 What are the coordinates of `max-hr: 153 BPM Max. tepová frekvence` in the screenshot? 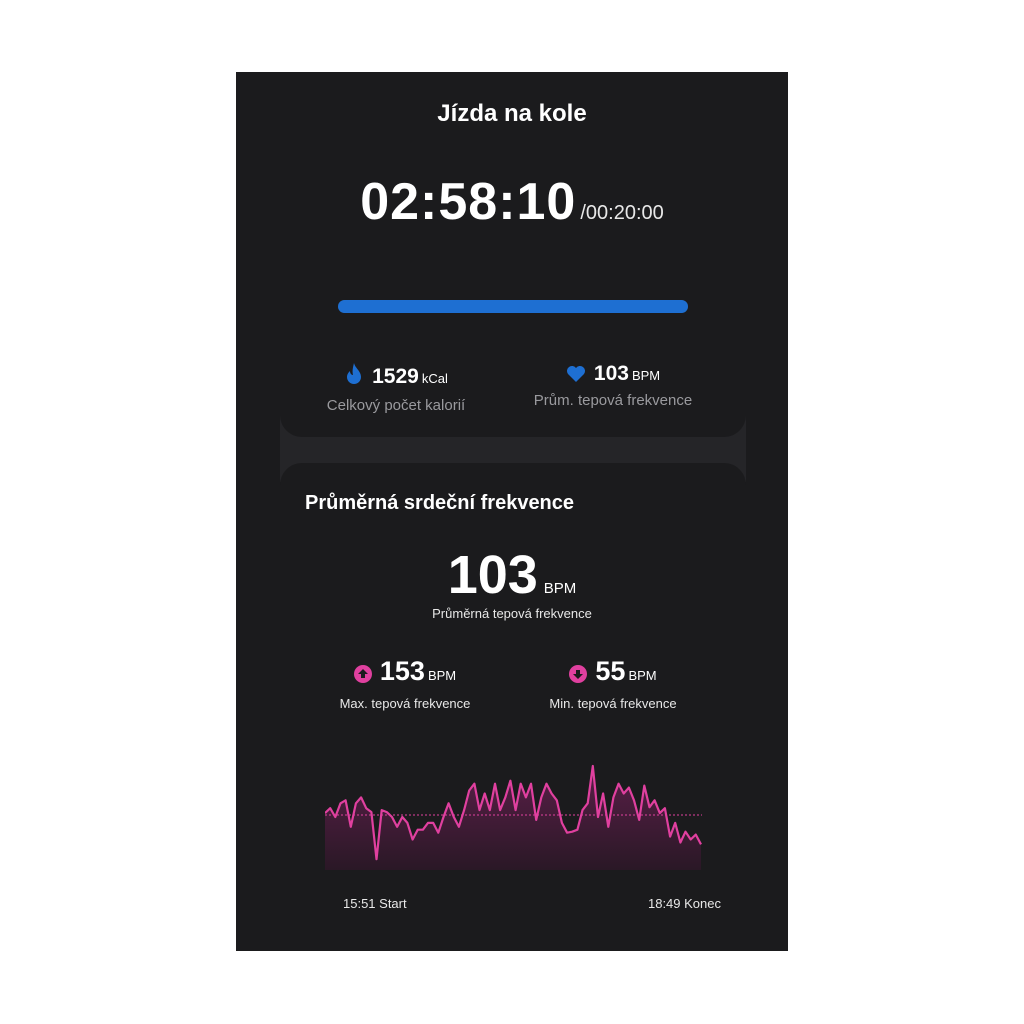 It's located at (405, 683).